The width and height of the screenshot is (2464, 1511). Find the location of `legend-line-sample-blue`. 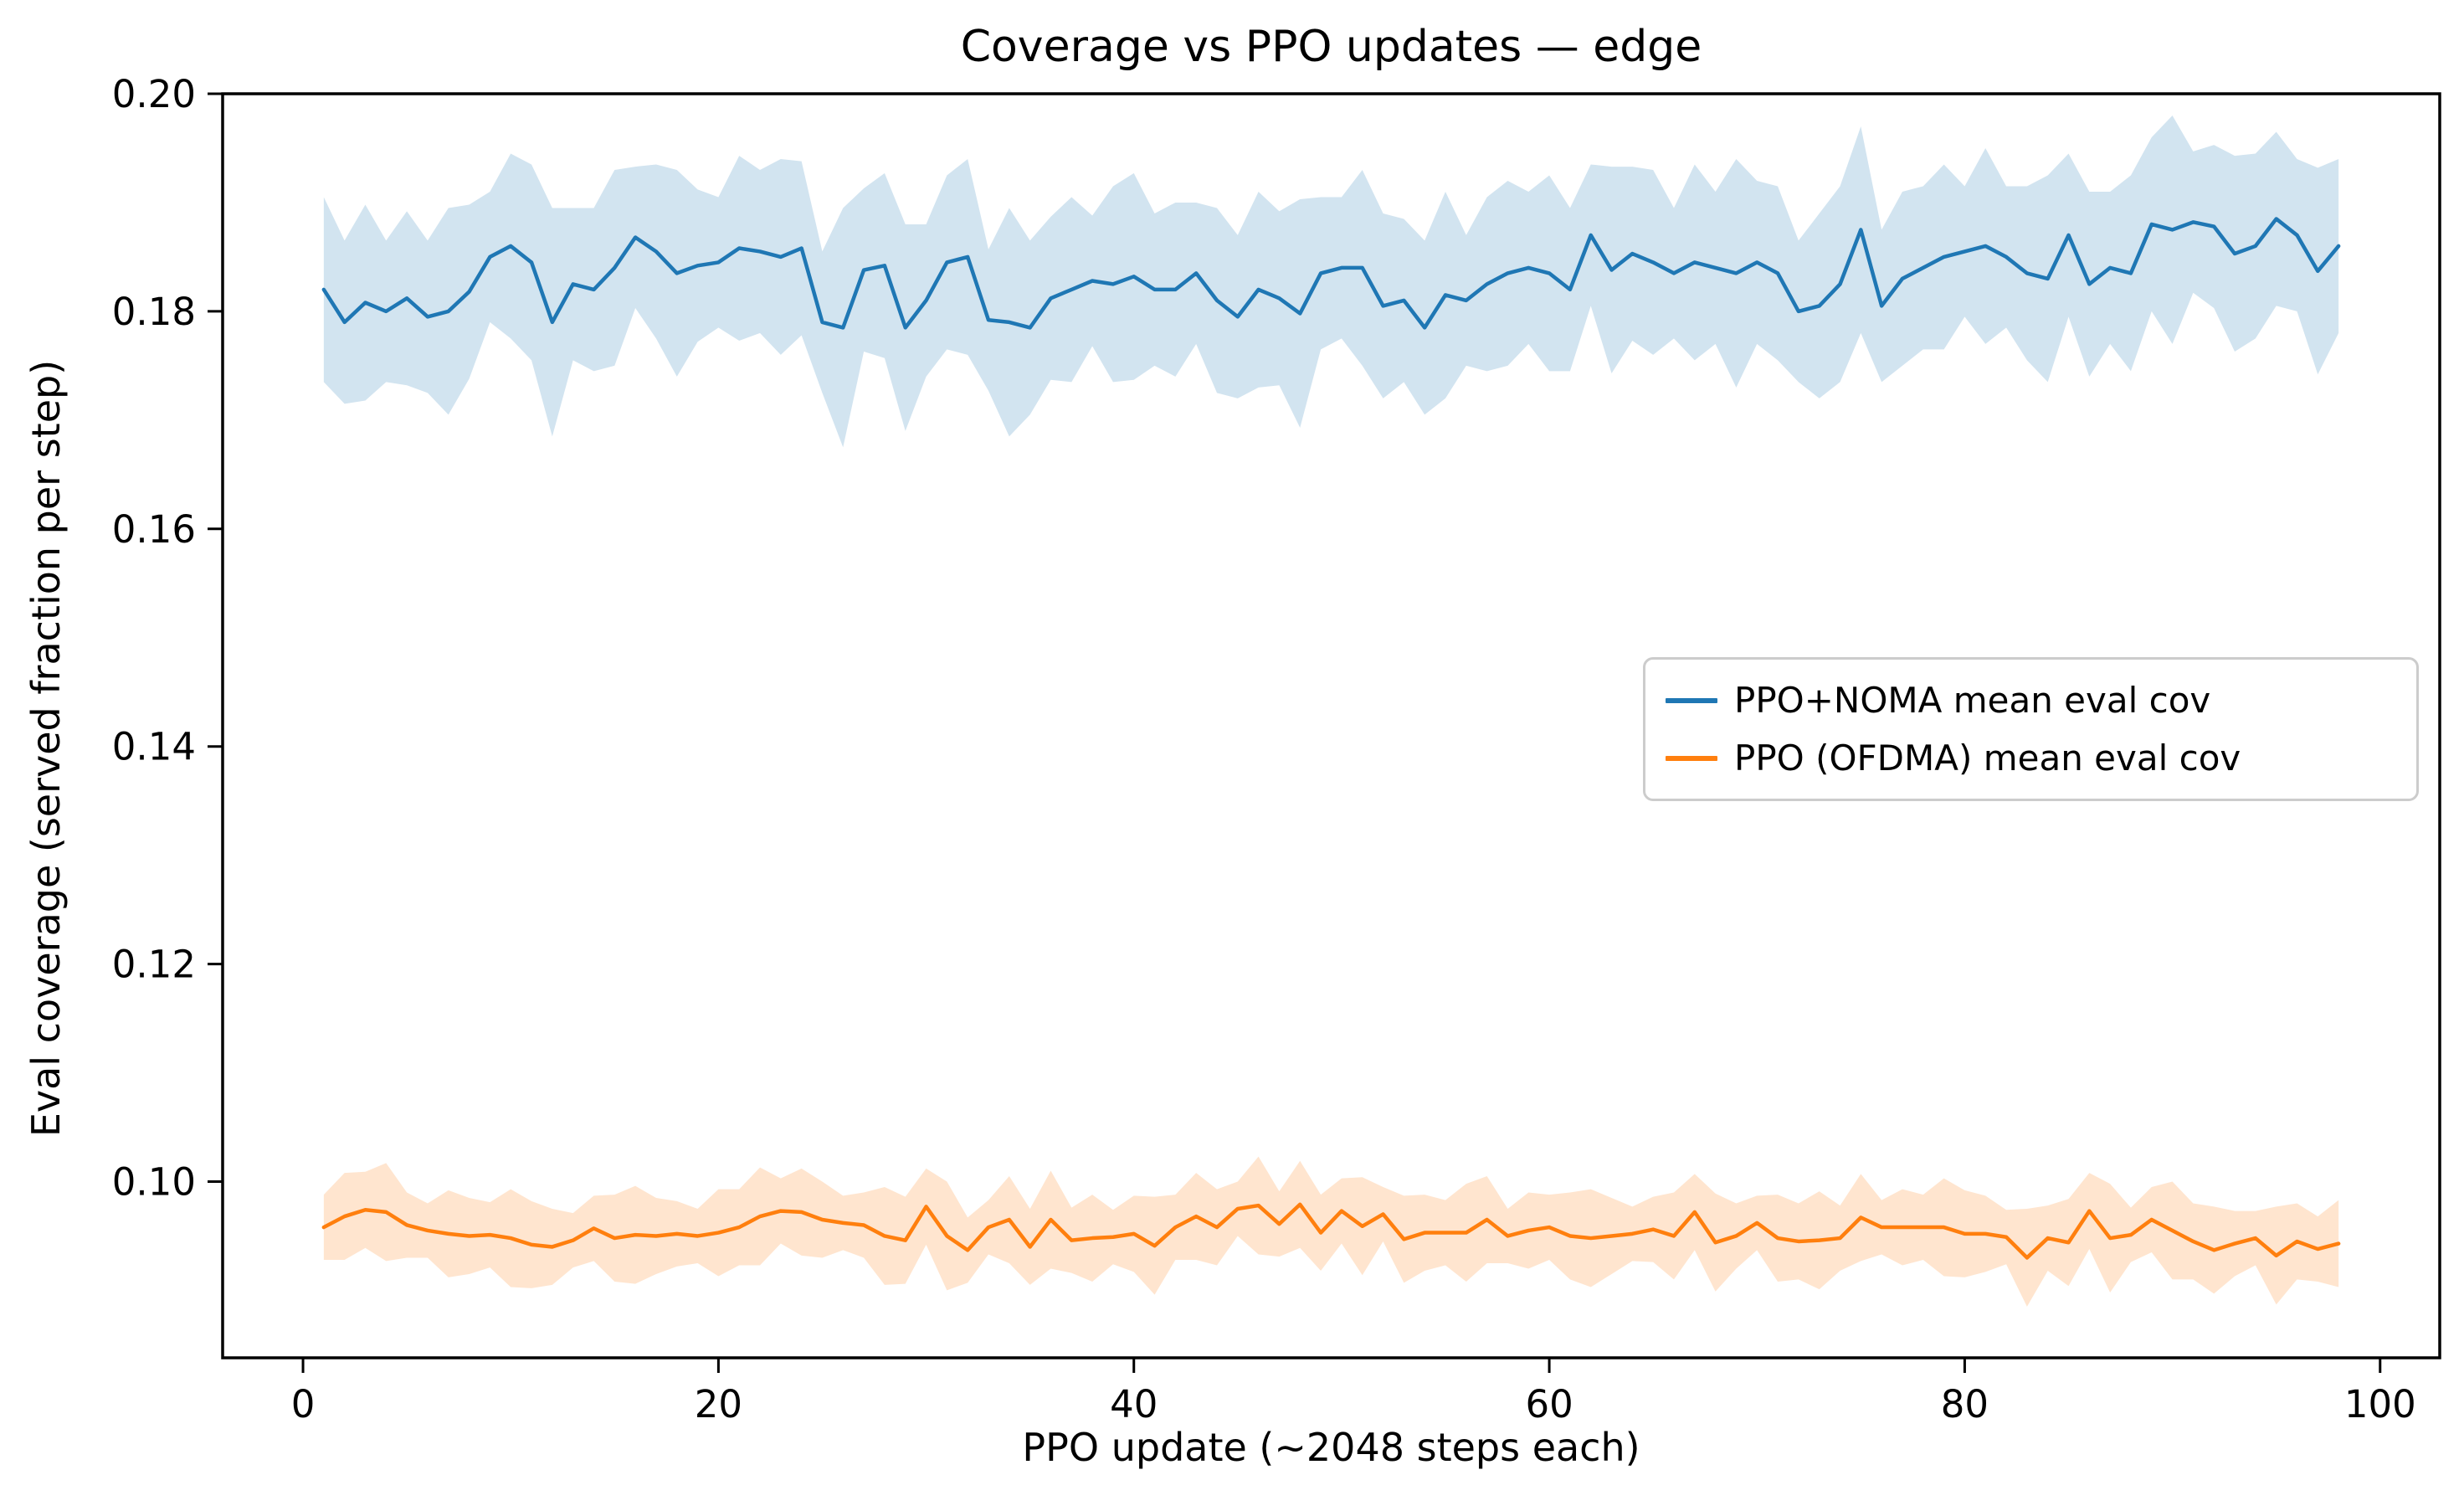

legend-line-sample-blue is located at coordinates (1691, 700).